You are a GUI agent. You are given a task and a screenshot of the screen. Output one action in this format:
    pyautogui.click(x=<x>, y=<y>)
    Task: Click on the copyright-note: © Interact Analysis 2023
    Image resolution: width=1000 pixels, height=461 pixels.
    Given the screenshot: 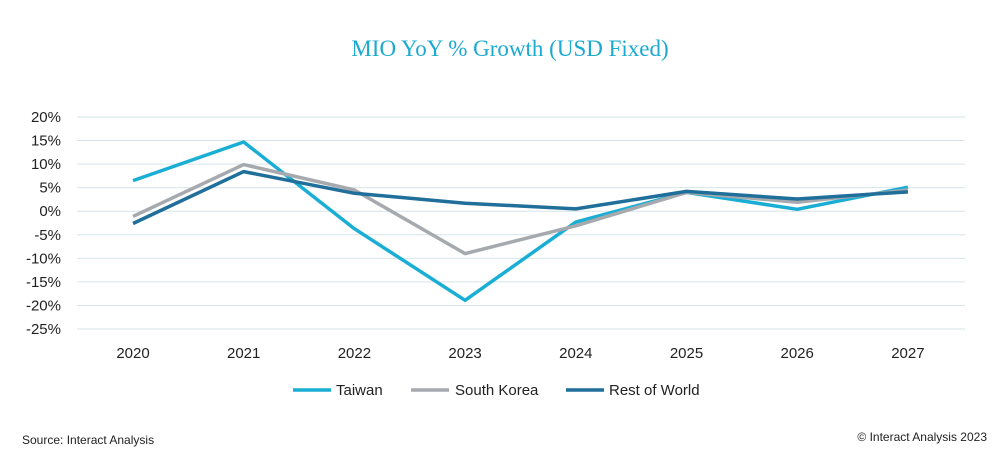 What is the action you would take?
    pyautogui.click(x=922, y=437)
    